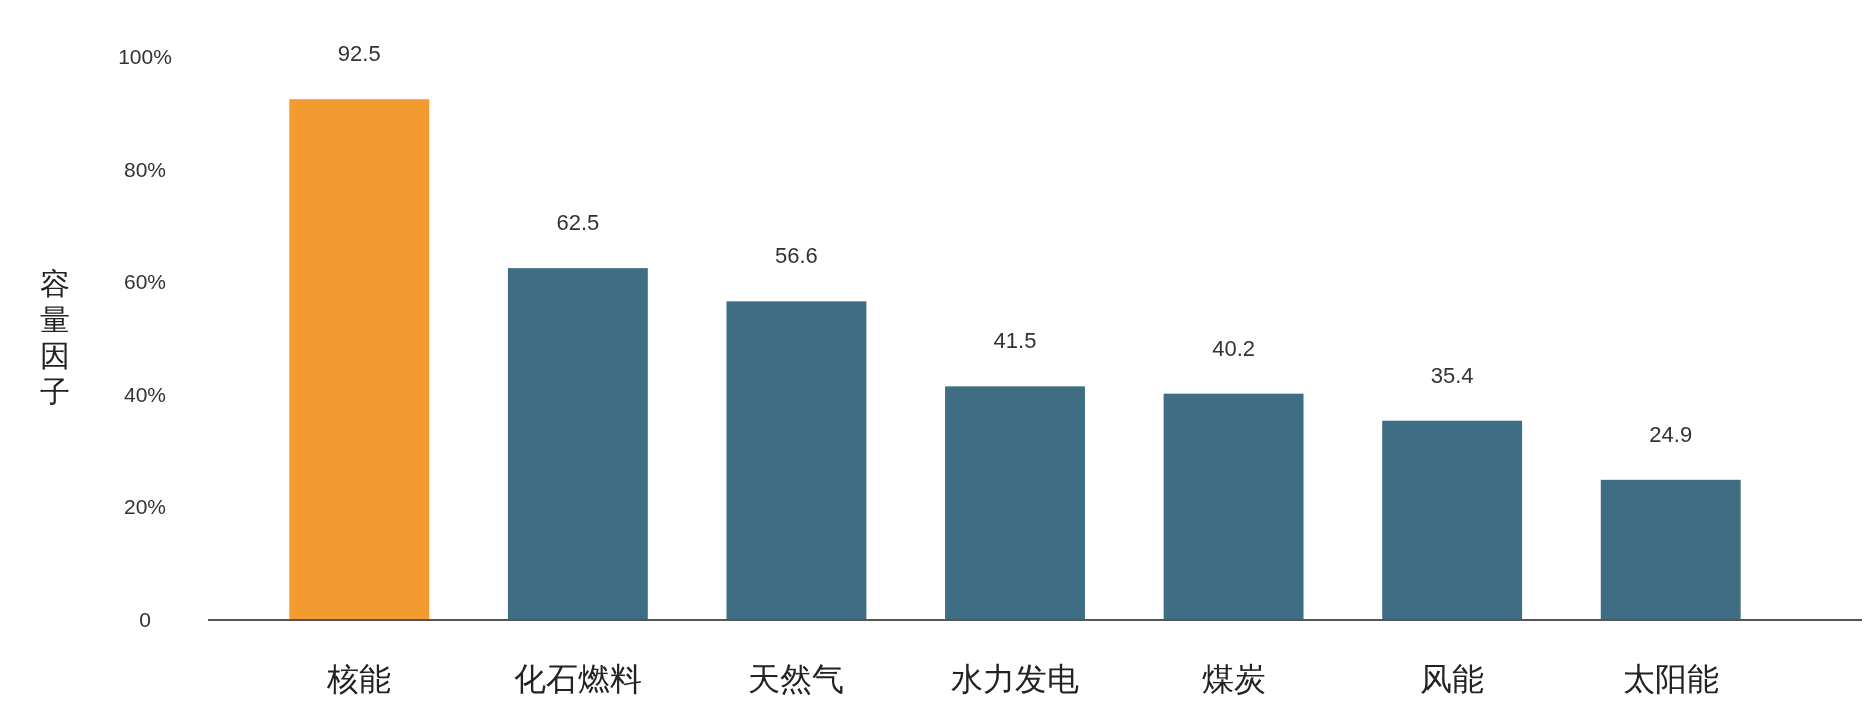  What do you see at coordinates (145, 394) in the screenshot?
I see `y-tick-label: 40%` at bounding box center [145, 394].